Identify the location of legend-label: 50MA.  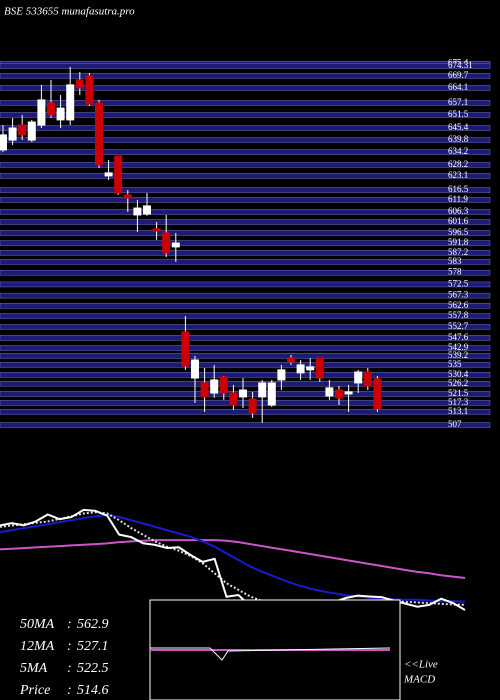
(37, 624).